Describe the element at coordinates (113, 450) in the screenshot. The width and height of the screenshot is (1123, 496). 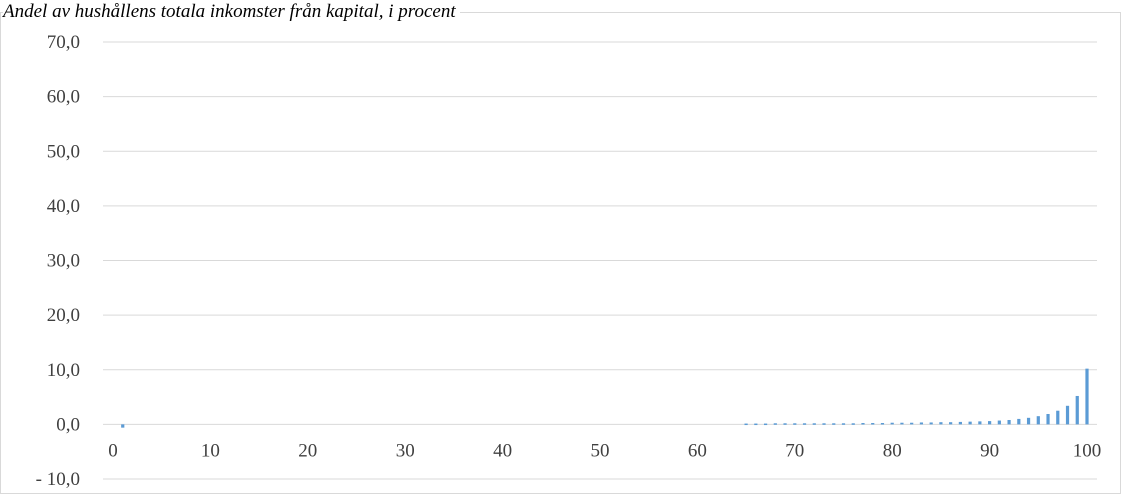
I see `x-tick-label: 0` at that location.